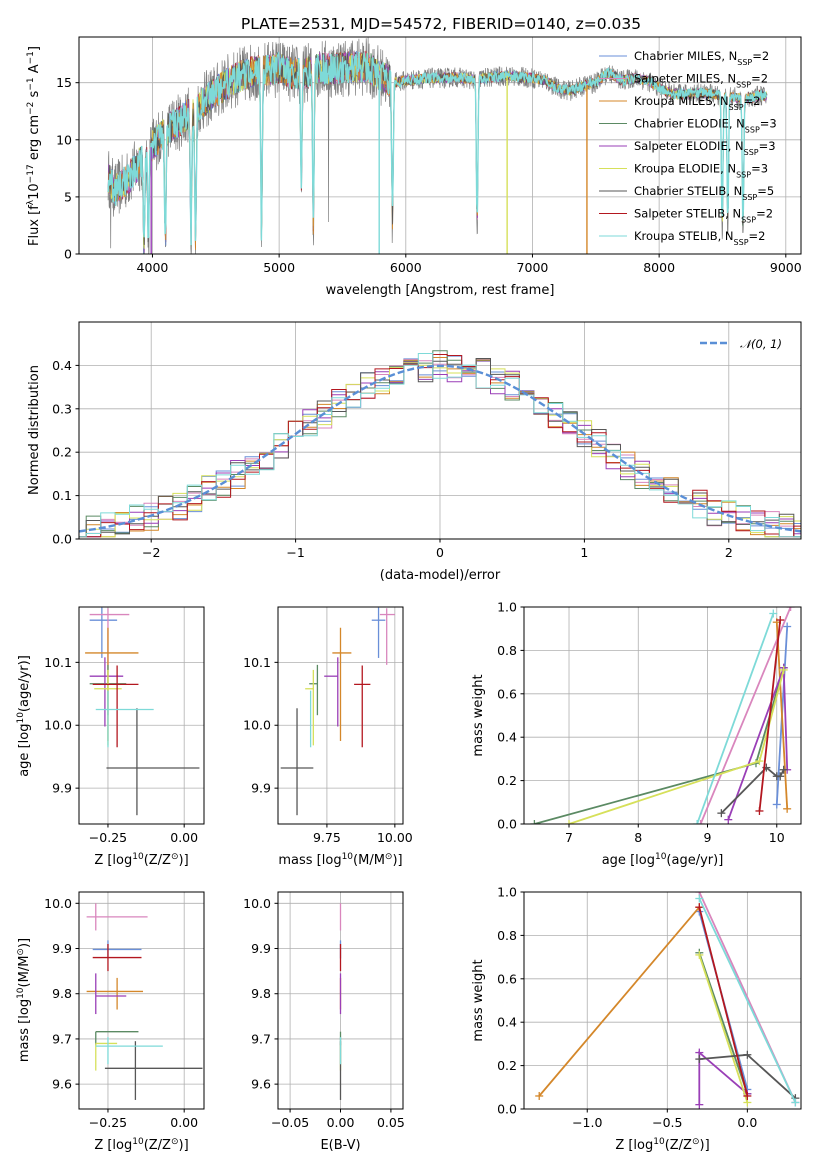 Image resolution: width=819 pixels, height=1170 pixels. Describe the element at coordinates (440, 552) in the screenshot. I see `x-tick-label: 0` at that location.